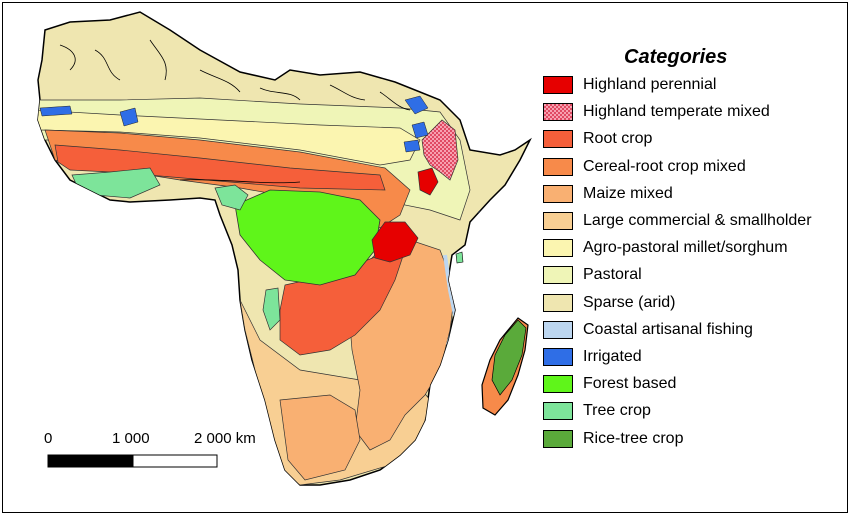 The width and height of the screenshot is (850, 515). I want to click on legend-label: Forest based, so click(630, 384).